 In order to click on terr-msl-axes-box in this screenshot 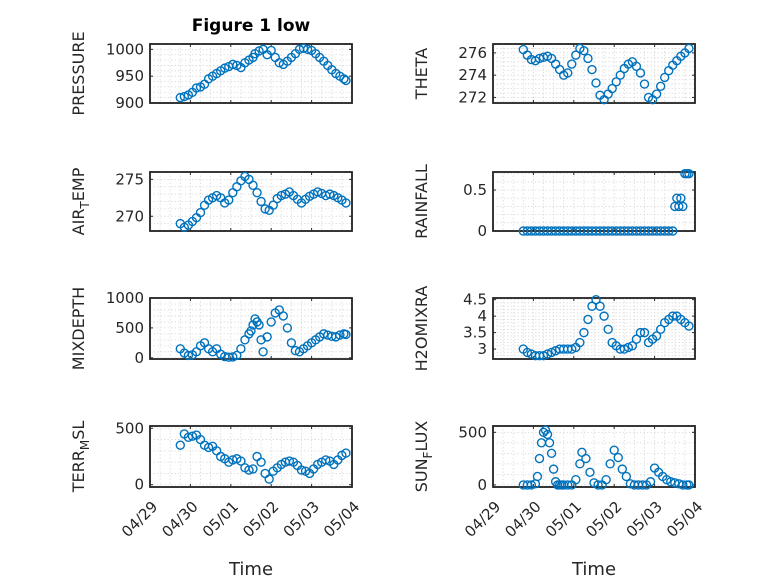, I will do `click(251, 456)`.